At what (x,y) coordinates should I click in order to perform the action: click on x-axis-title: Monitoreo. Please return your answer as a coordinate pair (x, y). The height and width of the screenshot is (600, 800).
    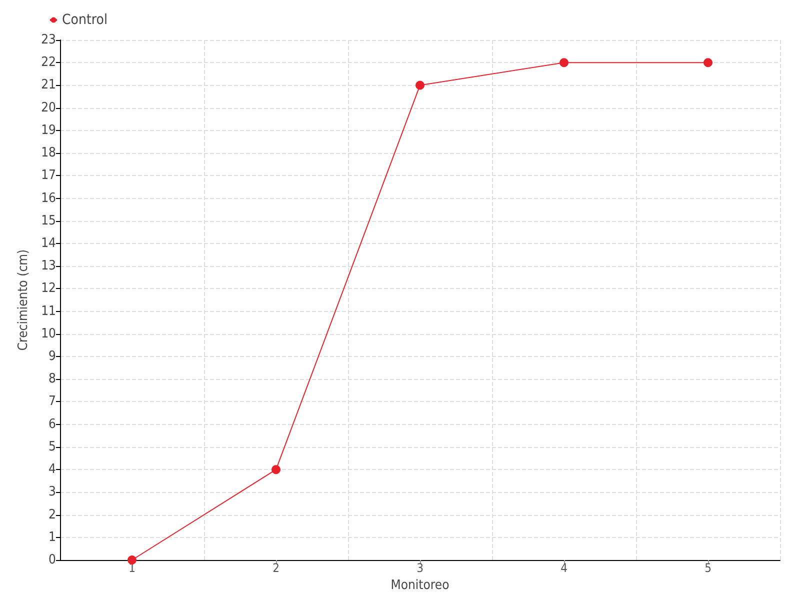
    Looking at the image, I should click on (420, 585).